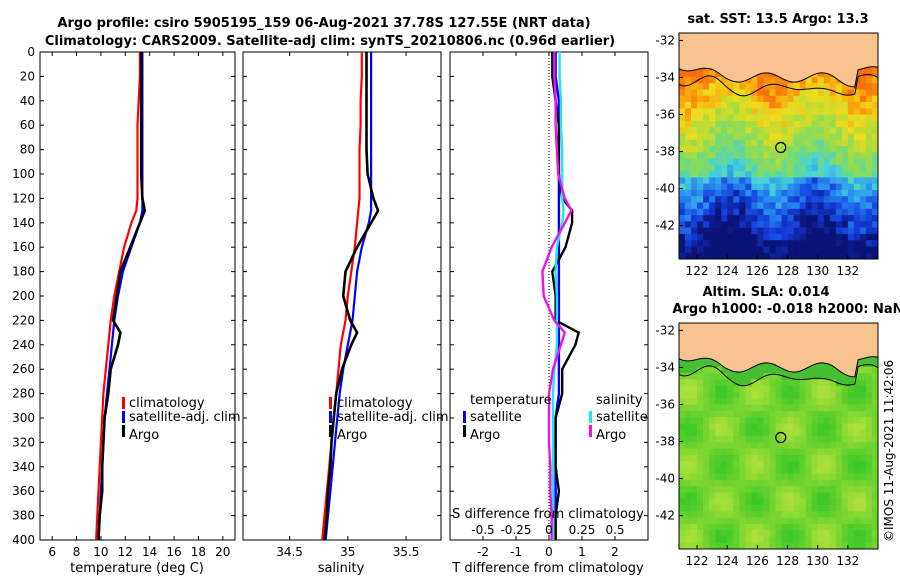  What do you see at coordinates (118, 296) in the screenshot?
I see `series-line-climatology` at bounding box center [118, 296].